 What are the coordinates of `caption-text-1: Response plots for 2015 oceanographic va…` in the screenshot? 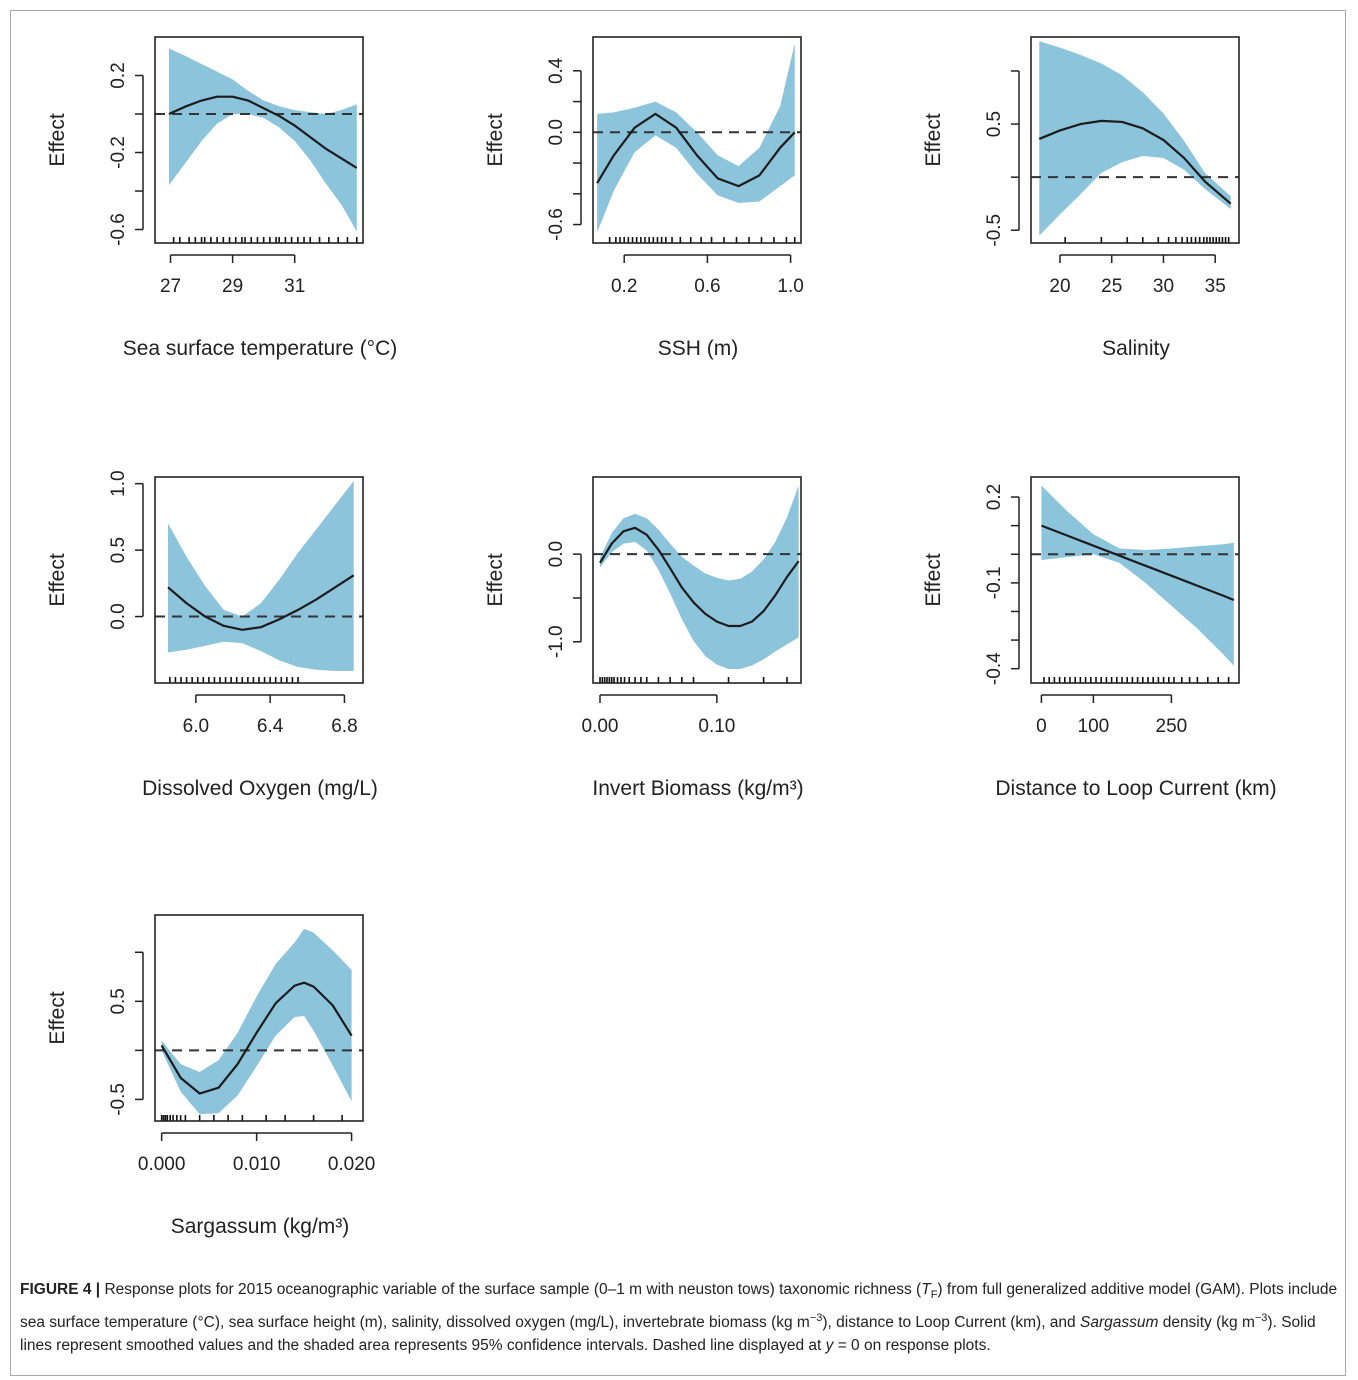 It's located at (511, 1289).